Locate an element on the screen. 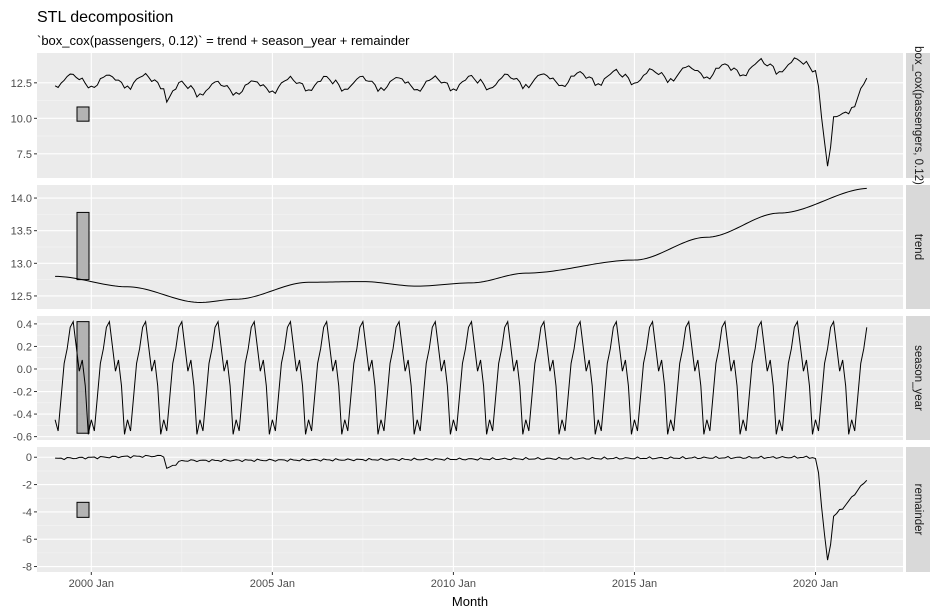  x-axis: 2000 Jan 2005 Jan 2010 Jan 2015 Jan 2020 Jan is located at coordinates (453, 581).